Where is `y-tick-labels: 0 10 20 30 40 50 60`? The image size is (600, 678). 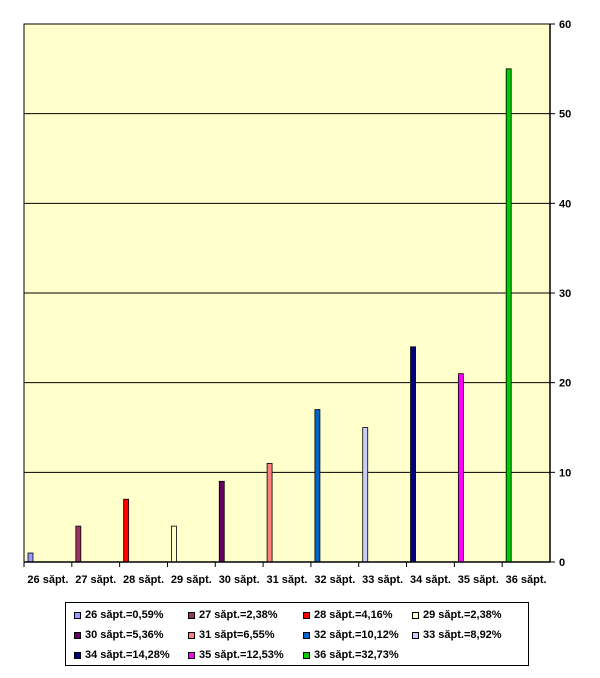 y-tick-labels: 0 10 20 30 40 50 60 is located at coordinates (560, 294).